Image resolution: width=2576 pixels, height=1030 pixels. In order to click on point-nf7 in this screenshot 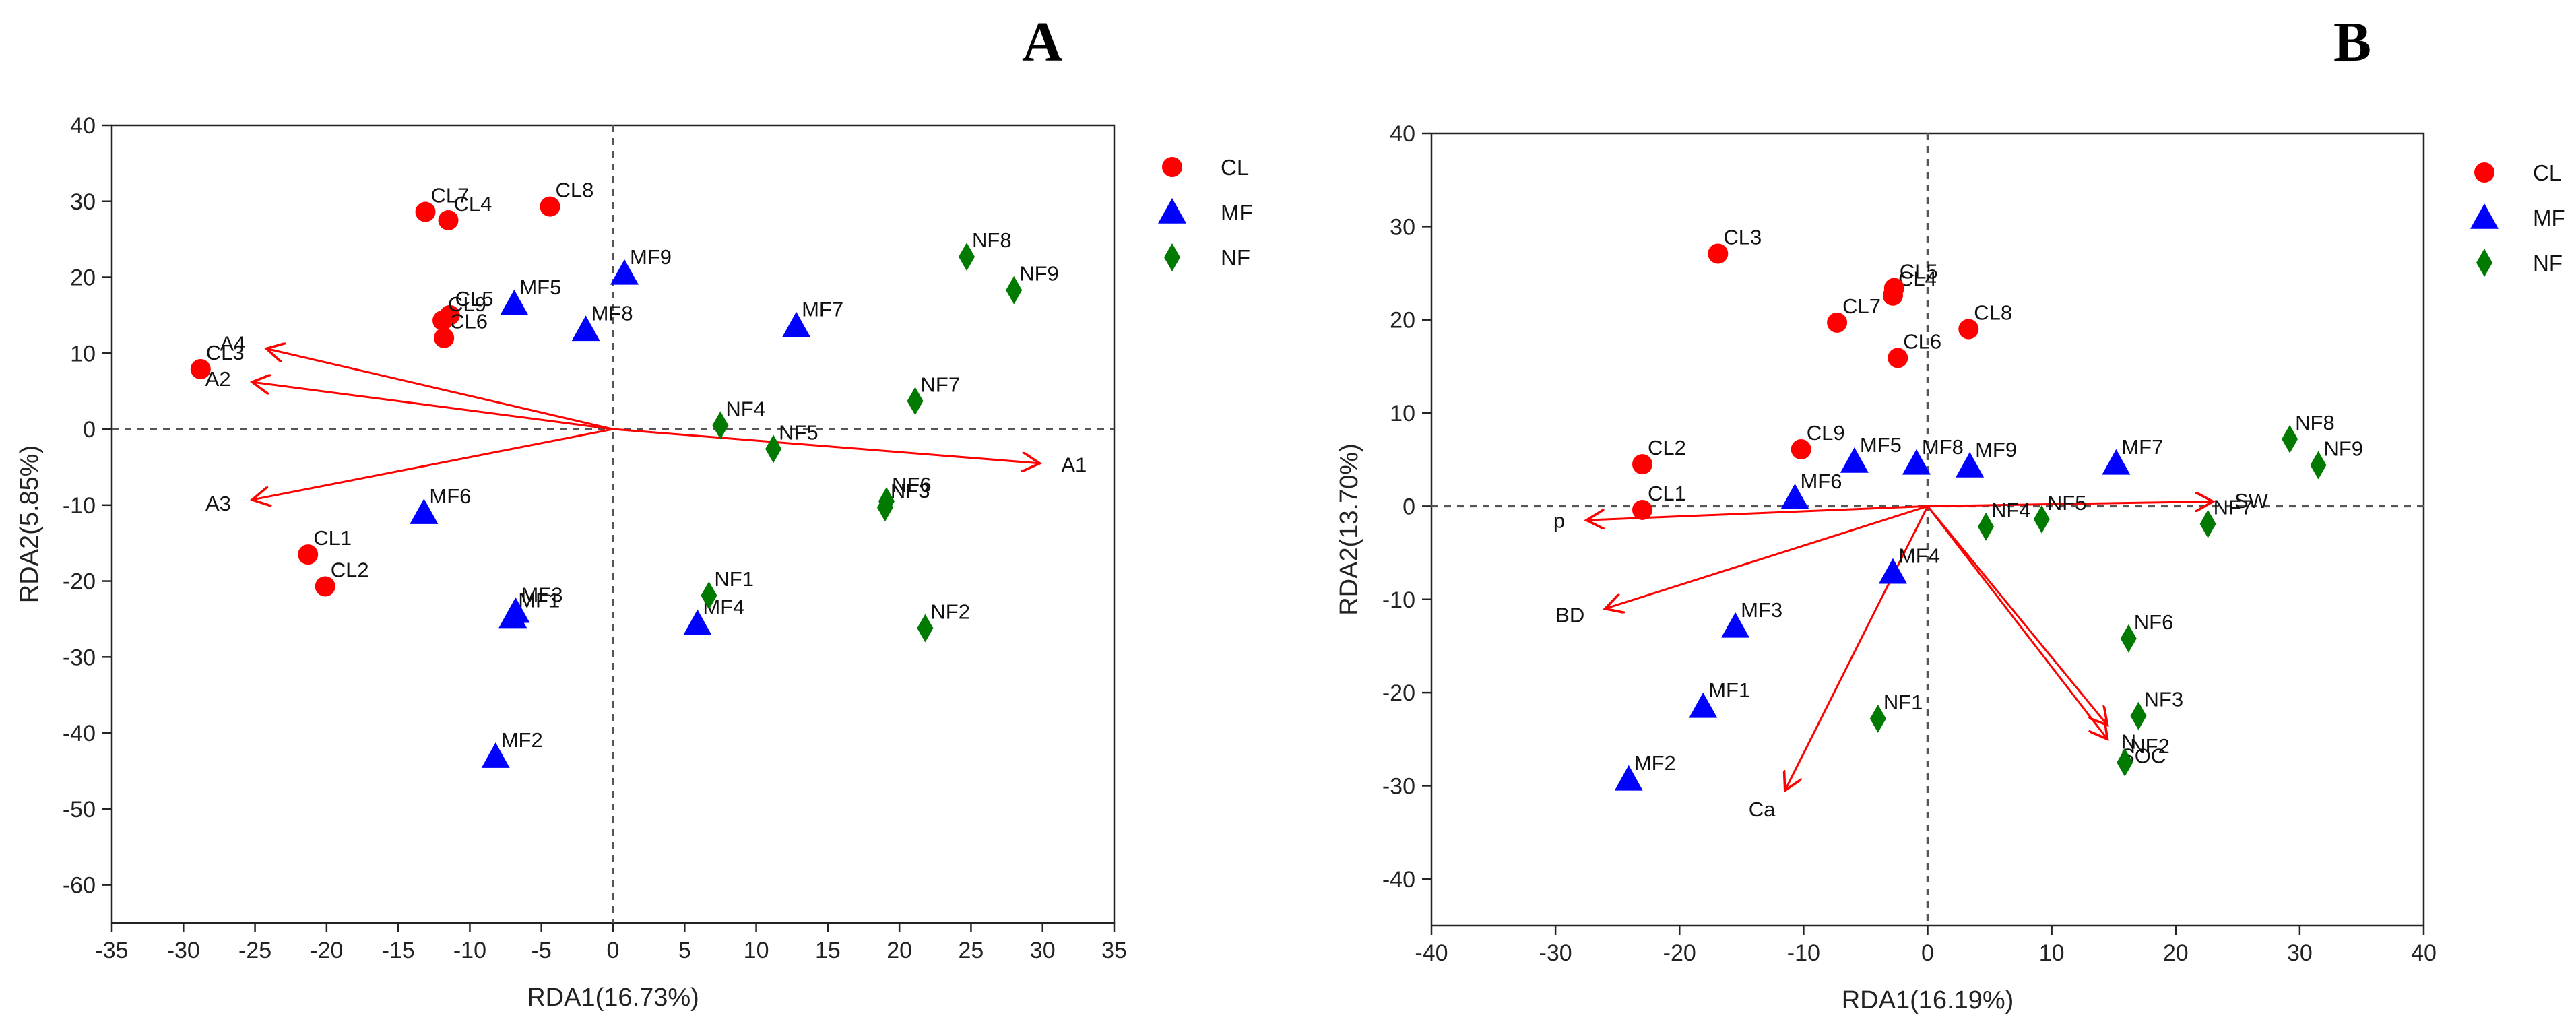, I will do `click(2207, 523)`.